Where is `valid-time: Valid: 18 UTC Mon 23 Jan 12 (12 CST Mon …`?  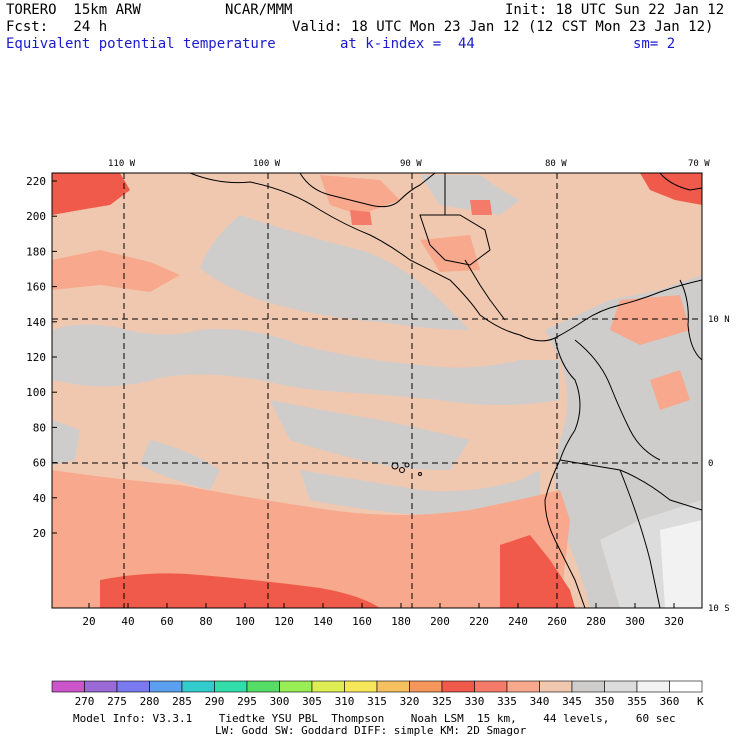
valid-time: Valid: 18 UTC Mon 23 Jan 12 (12 CST Mon … is located at coordinates (503, 27).